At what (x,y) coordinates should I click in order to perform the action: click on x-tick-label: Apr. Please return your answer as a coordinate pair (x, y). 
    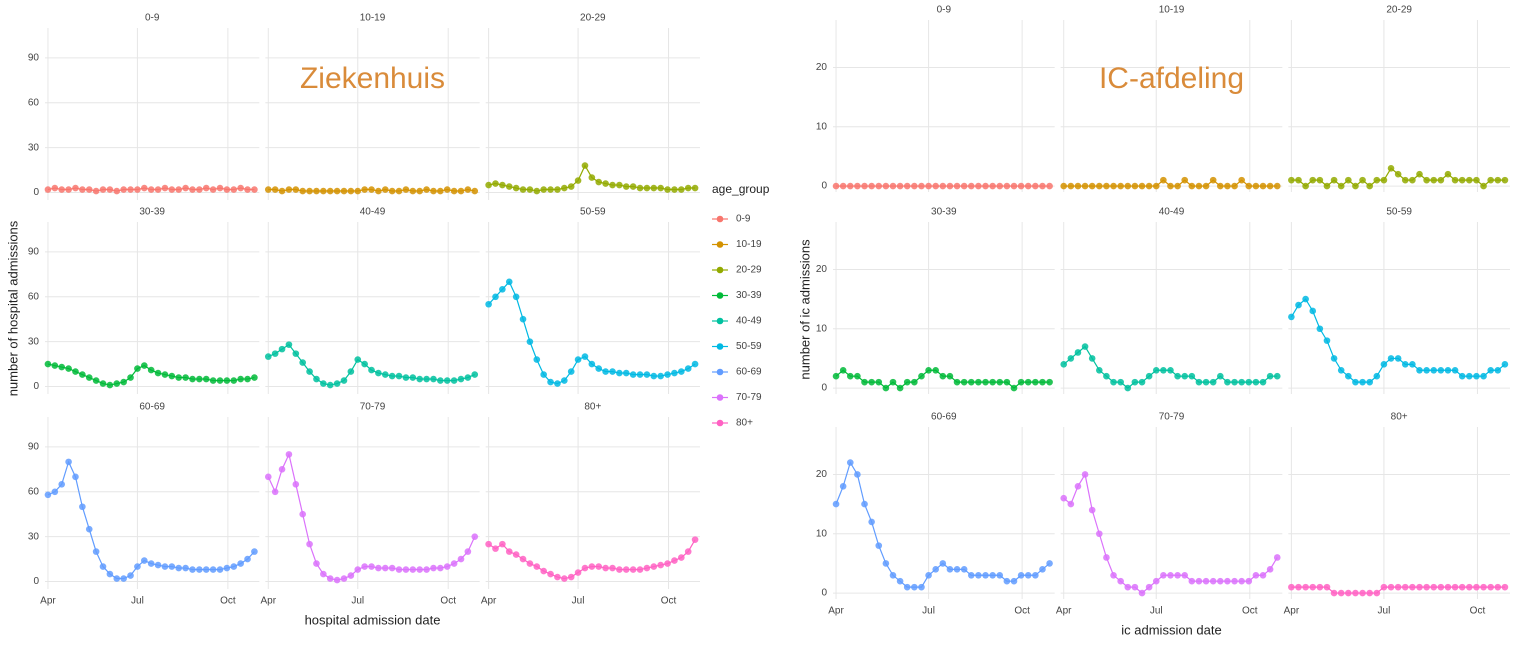
    Looking at the image, I should click on (269, 601).